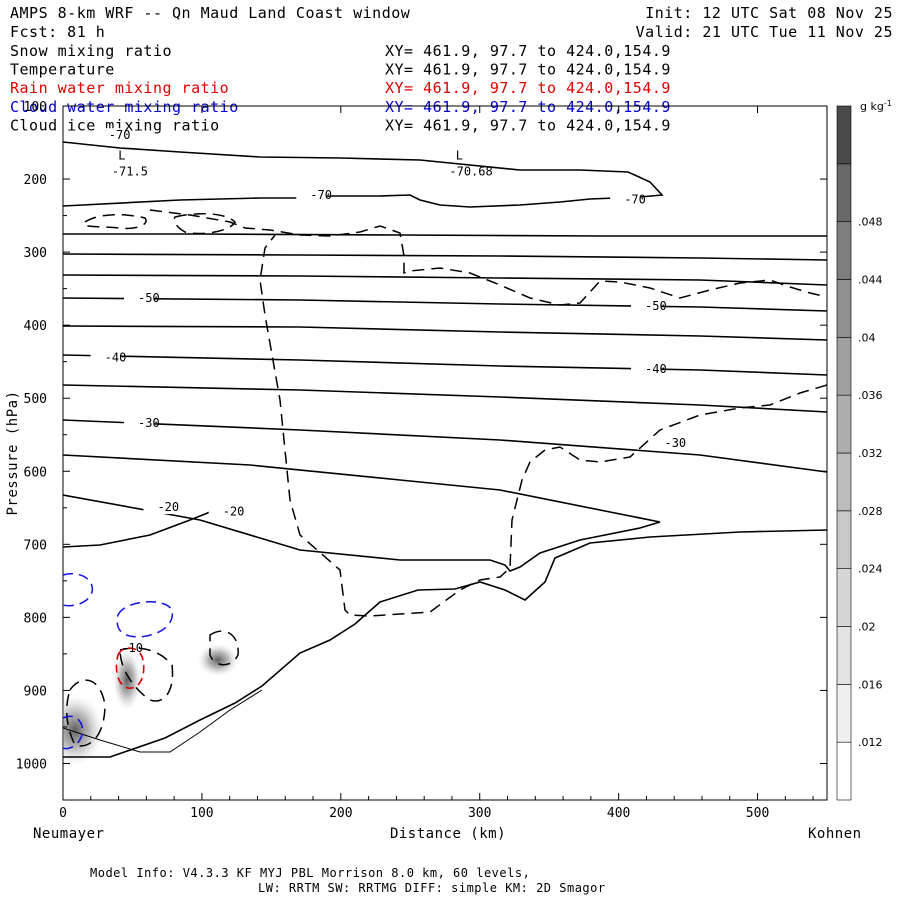 This screenshot has width=900, height=900. Describe the element at coordinates (35, 618) in the screenshot. I see `y-tick-label: 800` at that location.